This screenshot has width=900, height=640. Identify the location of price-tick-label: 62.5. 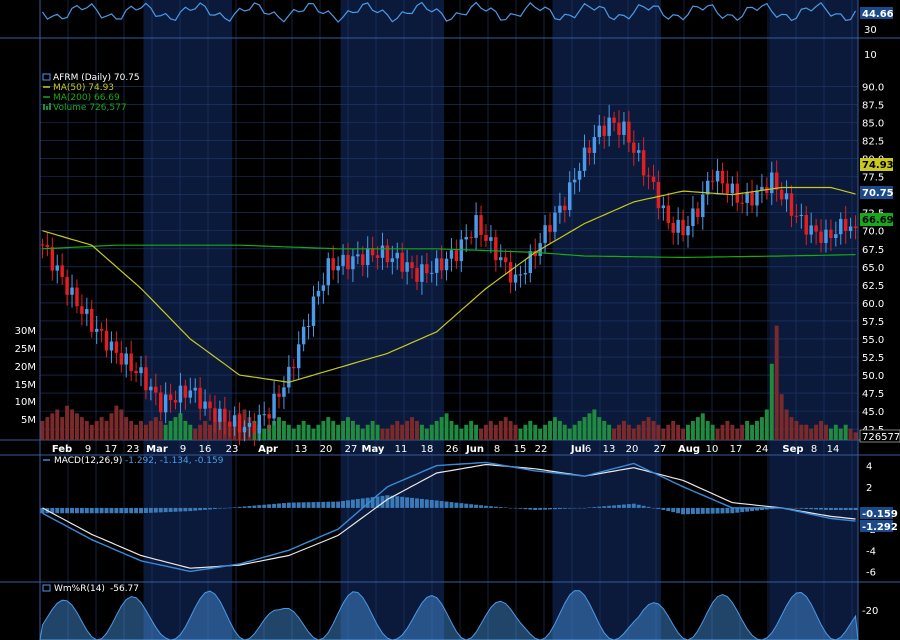
(873, 286).